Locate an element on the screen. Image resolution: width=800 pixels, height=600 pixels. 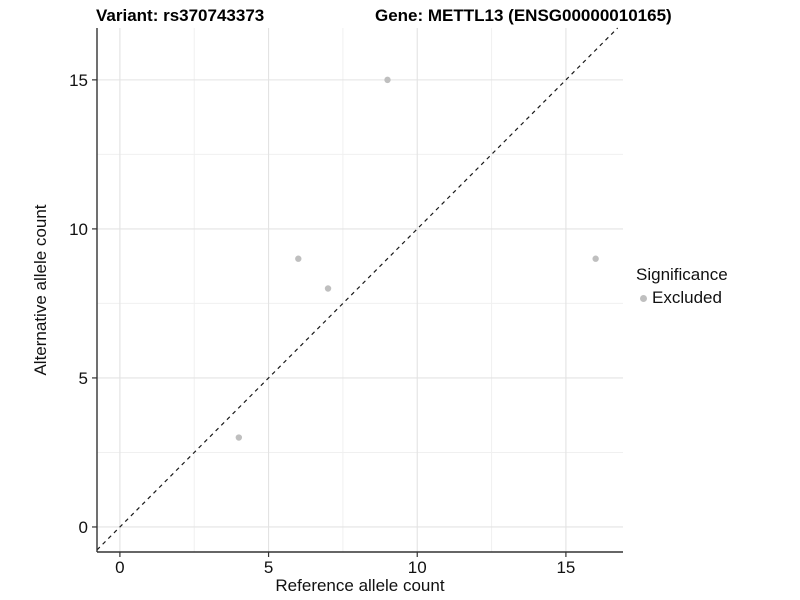
y-axis-title: Alternative allele count is located at coordinates (40, 290).